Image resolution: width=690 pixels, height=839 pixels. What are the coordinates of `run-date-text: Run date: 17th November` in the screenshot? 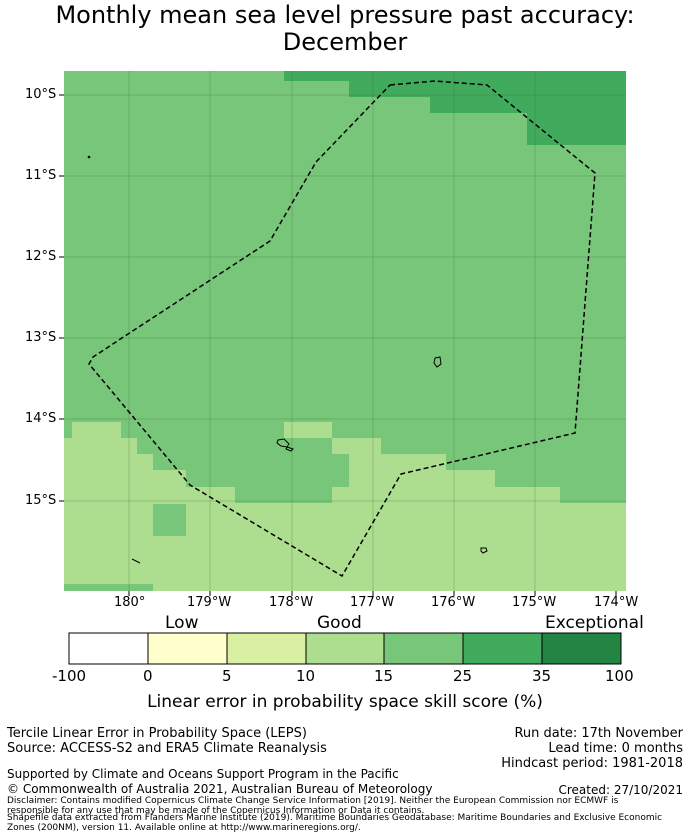 It's located at (598, 733).